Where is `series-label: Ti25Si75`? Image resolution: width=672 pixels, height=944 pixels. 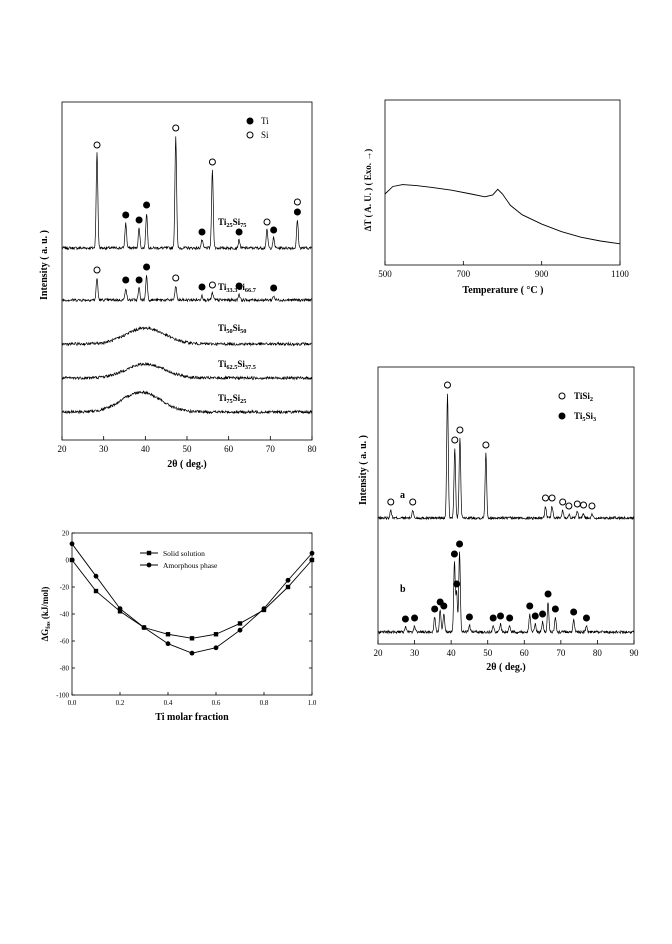 series-label: Ti25Si75 is located at coordinates (232, 223).